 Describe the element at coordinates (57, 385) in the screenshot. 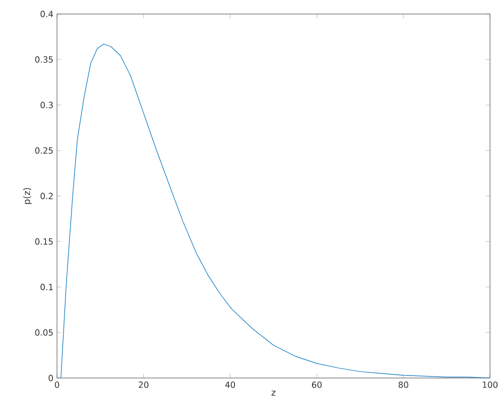

I see `x-tick-label: 0` at that location.